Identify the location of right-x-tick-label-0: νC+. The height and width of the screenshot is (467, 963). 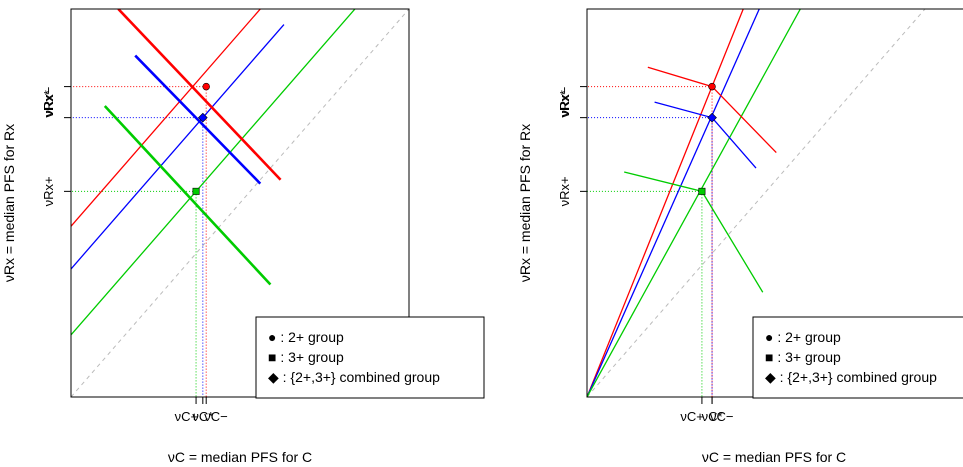
(691, 416).